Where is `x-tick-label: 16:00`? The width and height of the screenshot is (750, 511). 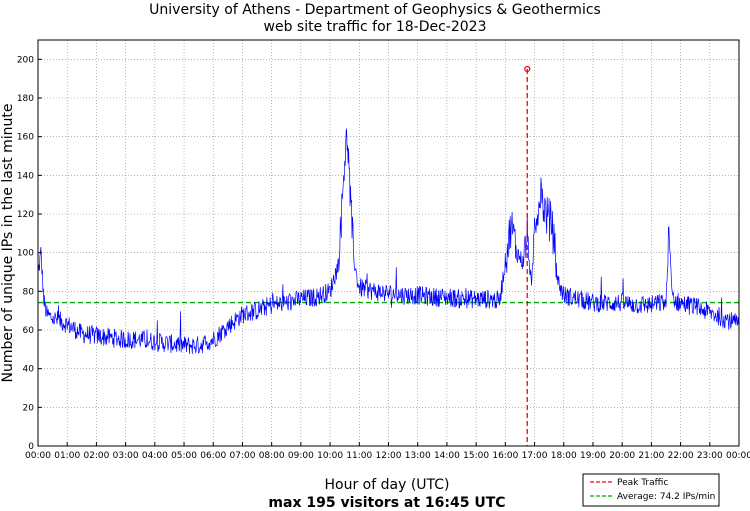
x-tick-label: 16:00 is located at coordinates (505, 456).